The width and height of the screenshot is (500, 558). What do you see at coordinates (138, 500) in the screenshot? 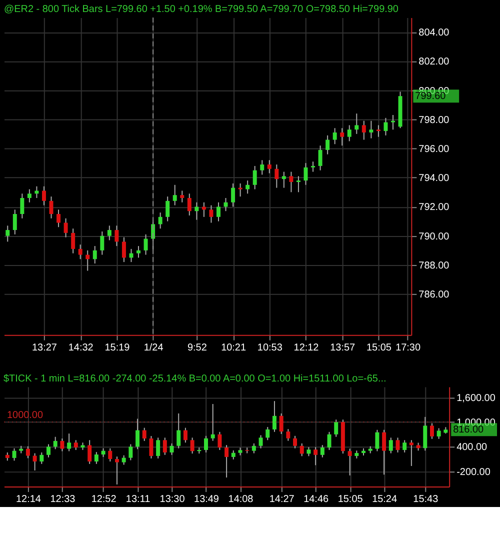
I see `x-tick-label: 13:11` at bounding box center [138, 500].